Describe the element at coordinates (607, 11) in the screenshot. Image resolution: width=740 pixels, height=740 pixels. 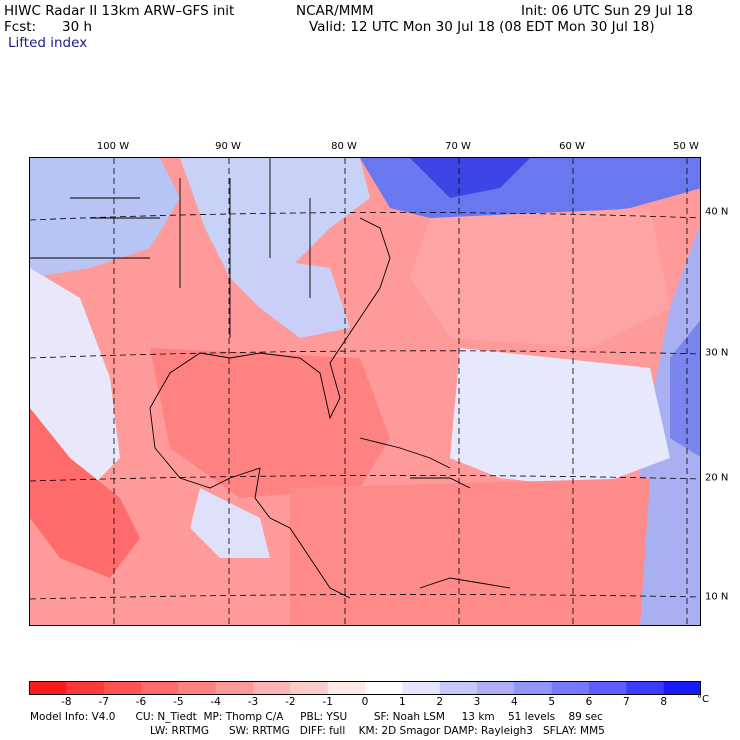
I see `init-time: Init: 06 UTC Sun 29 Jul 18` at that location.